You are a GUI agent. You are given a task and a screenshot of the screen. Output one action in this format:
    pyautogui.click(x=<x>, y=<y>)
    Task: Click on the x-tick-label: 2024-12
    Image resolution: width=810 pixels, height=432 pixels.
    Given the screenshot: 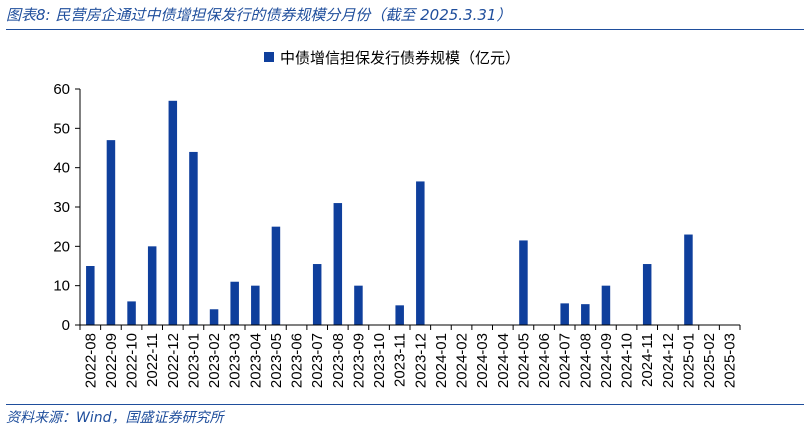 What is the action you would take?
    pyautogui.click(x=668, y=360)
    